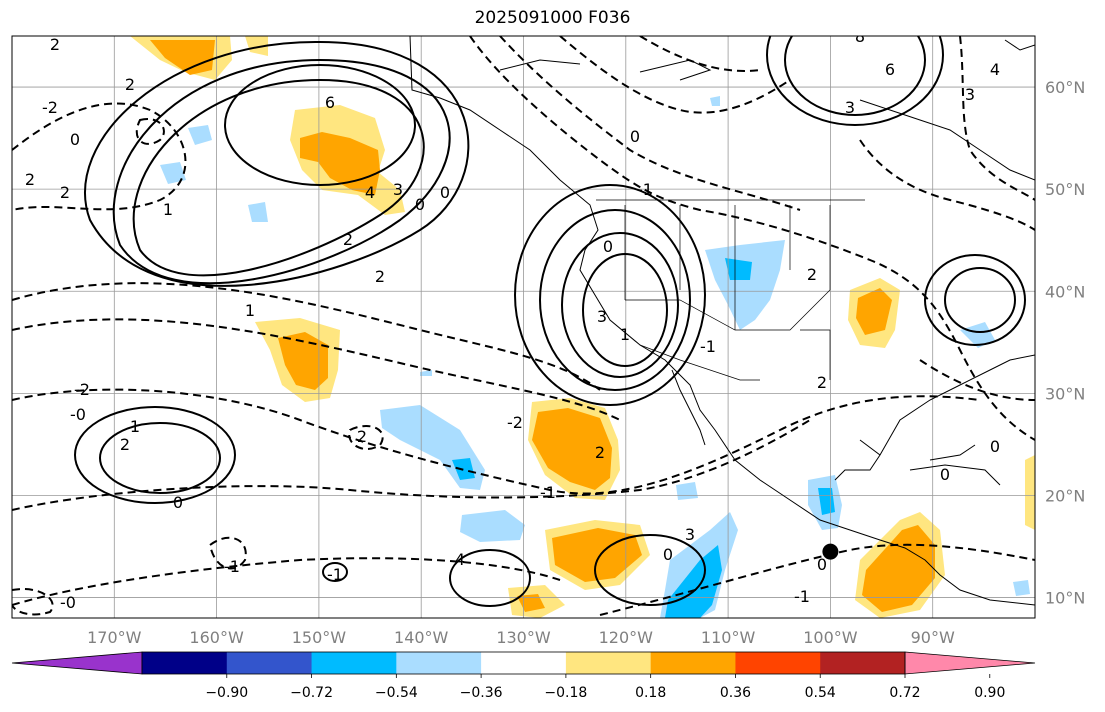  What do you see at coordinates (1065, 291) in the screenshot?
I see `lat-tick-label: 40°N` at bounding box center [1065, 291].